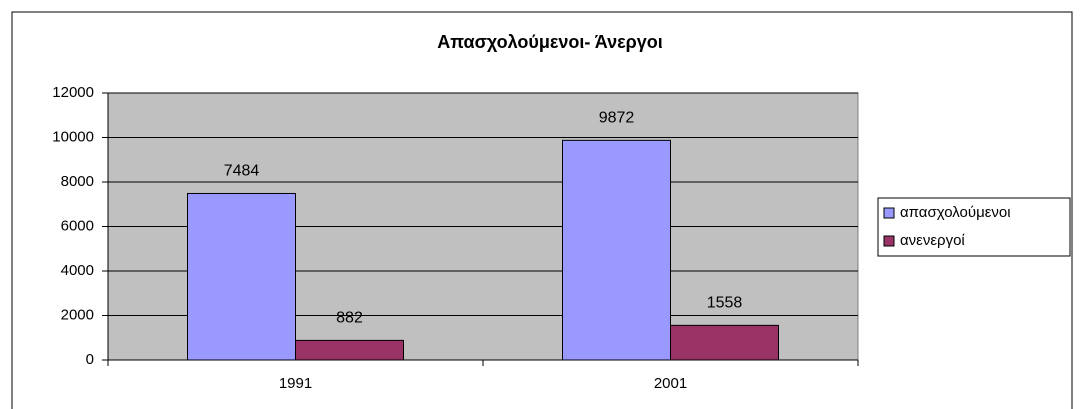  Describe the element at coordinates (73, 136) in the screenshot. I see `y-tick-label: 10000` at that location.